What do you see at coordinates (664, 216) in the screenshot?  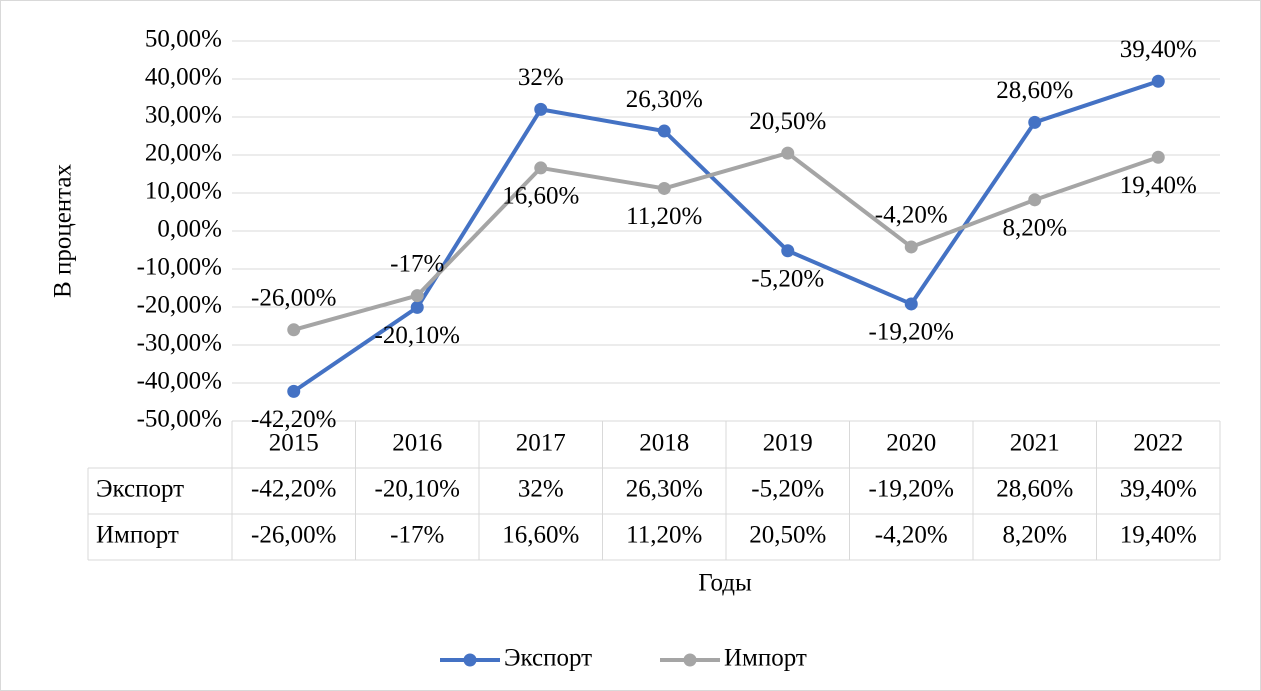 I see `data-label: 11,20%` at bounding box center [664, 216].